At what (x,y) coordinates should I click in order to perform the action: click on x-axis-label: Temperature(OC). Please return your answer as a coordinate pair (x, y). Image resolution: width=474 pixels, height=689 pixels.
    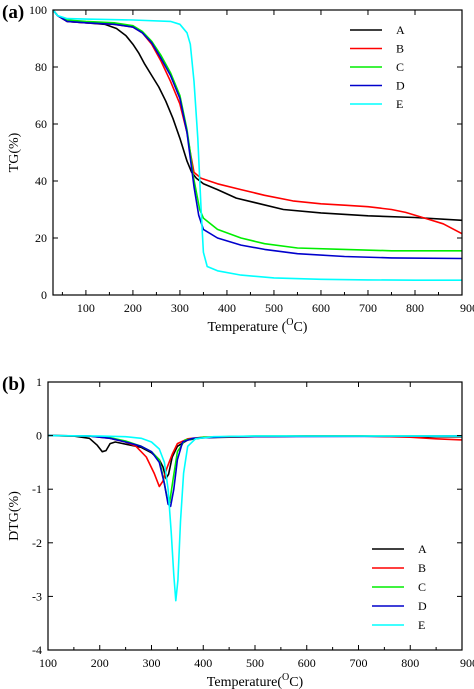
    Looking at the image, I should click on (255, 680).